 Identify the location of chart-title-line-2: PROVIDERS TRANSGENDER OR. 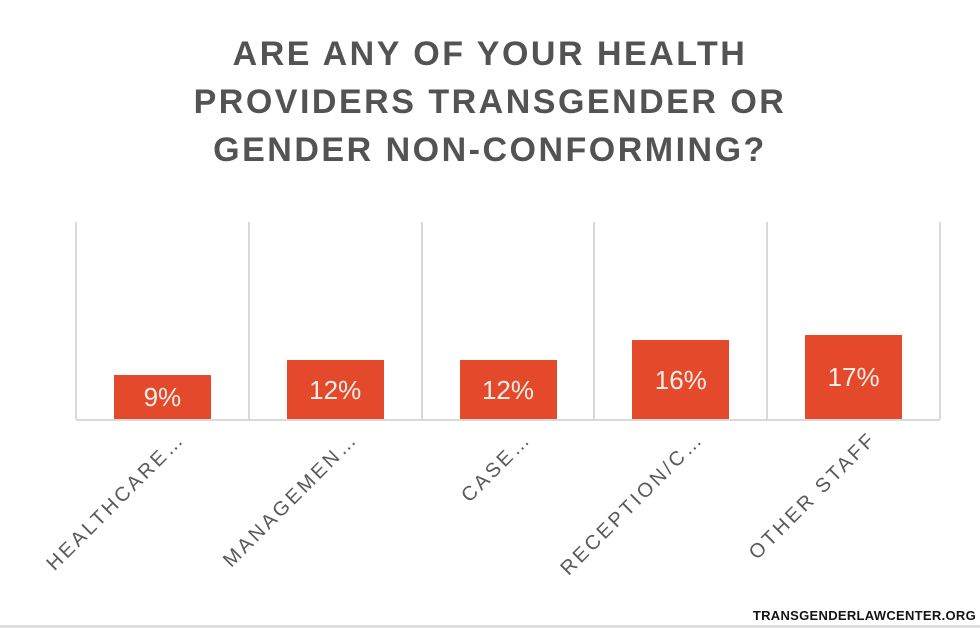
(490, 102).